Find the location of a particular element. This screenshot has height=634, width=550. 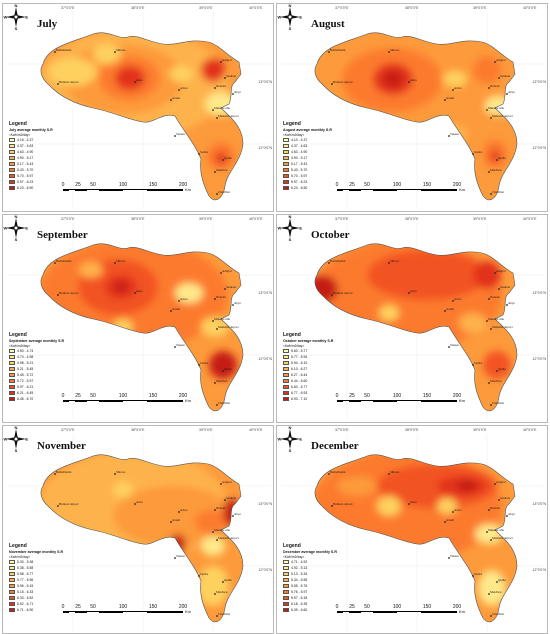

scale-tick-label: 0 is located at coordinates (337, 396).